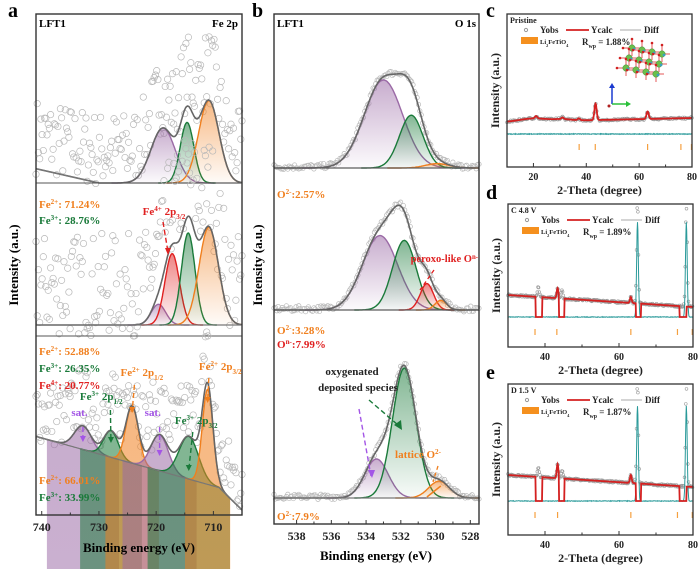 This screenshot has width=700, height=569. I want to click on sample-label: Pristine, so click(523, 20).